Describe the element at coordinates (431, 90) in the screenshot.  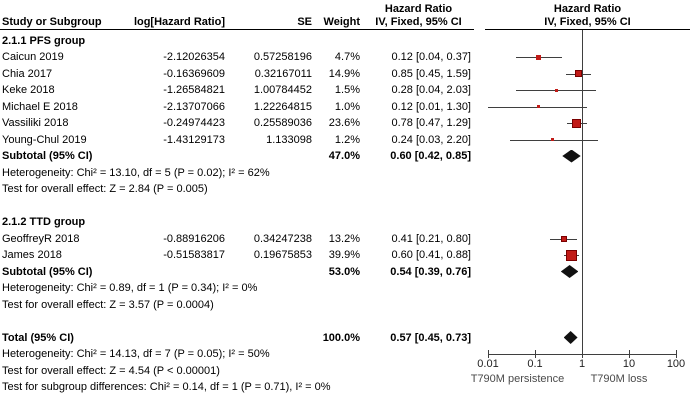
I see `ci-text: 0.28 [0.04, 2.03]` at that location.